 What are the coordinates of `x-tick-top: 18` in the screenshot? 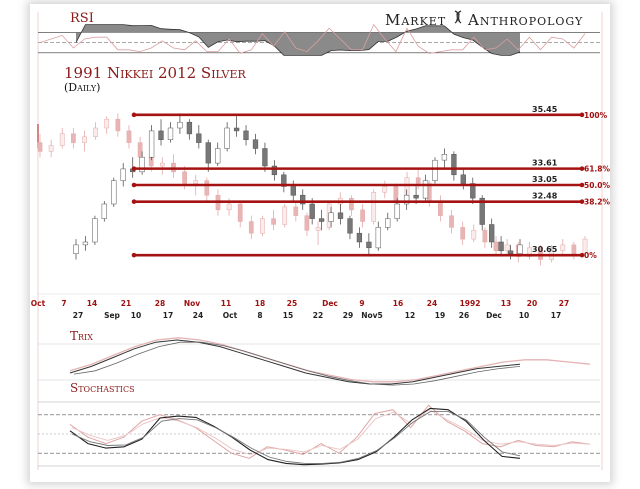 It's located at (260, 303).